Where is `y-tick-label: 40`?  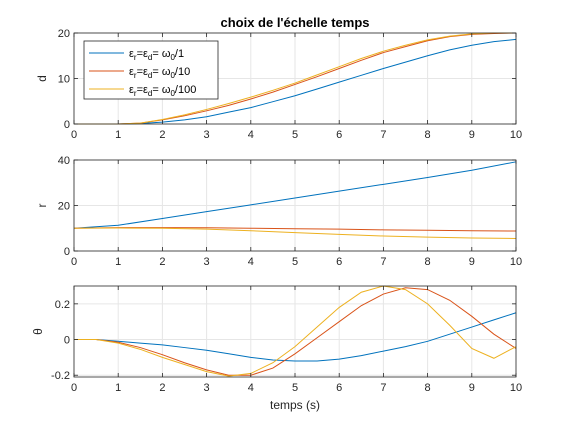
y-tick-label: 40 is located at coordinates (64, 161).